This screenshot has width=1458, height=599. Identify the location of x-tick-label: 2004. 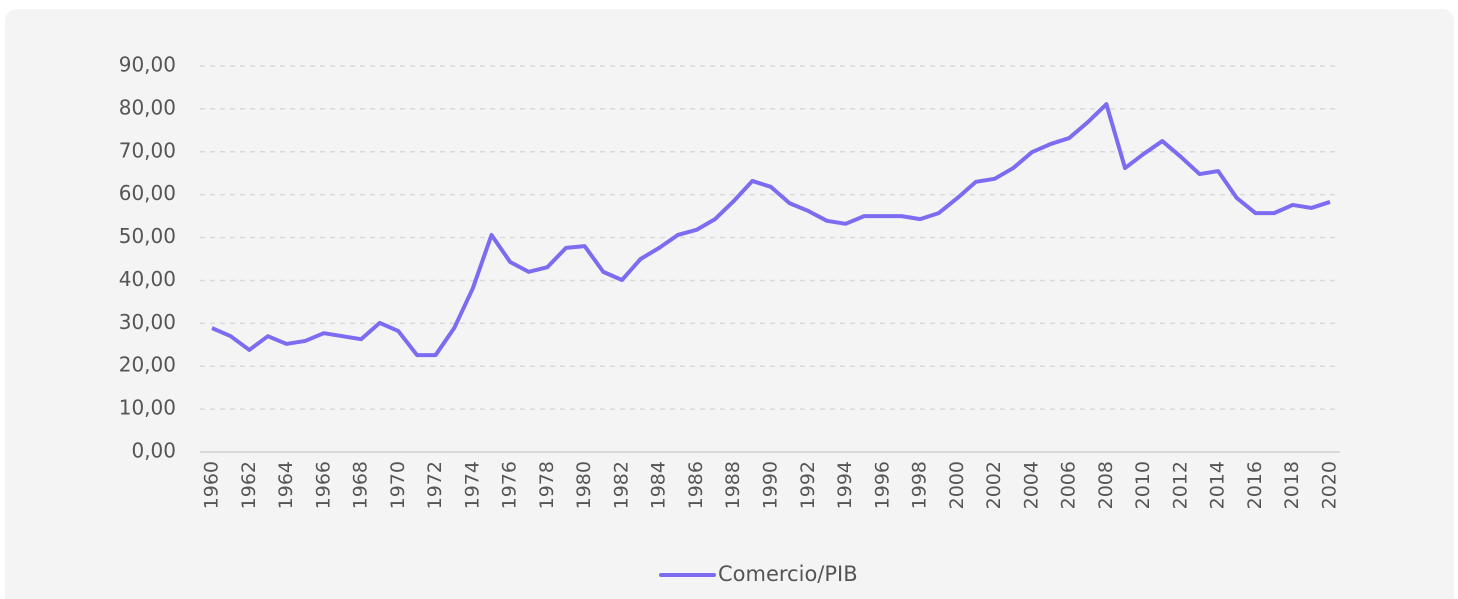
(1031, 485).